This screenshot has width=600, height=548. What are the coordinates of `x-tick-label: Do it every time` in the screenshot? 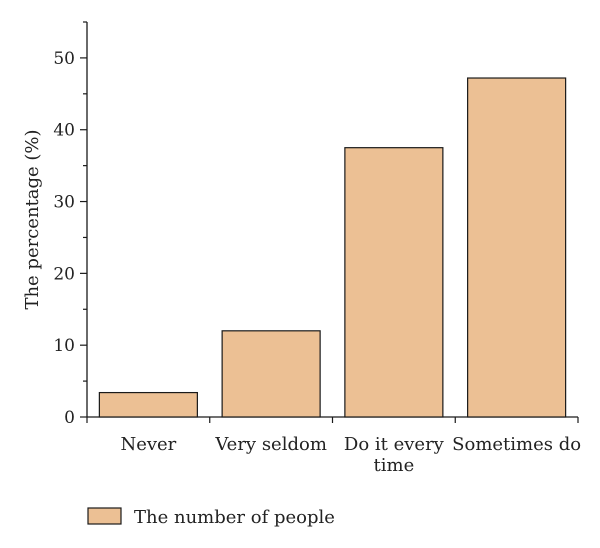 It's located at (394, 455).